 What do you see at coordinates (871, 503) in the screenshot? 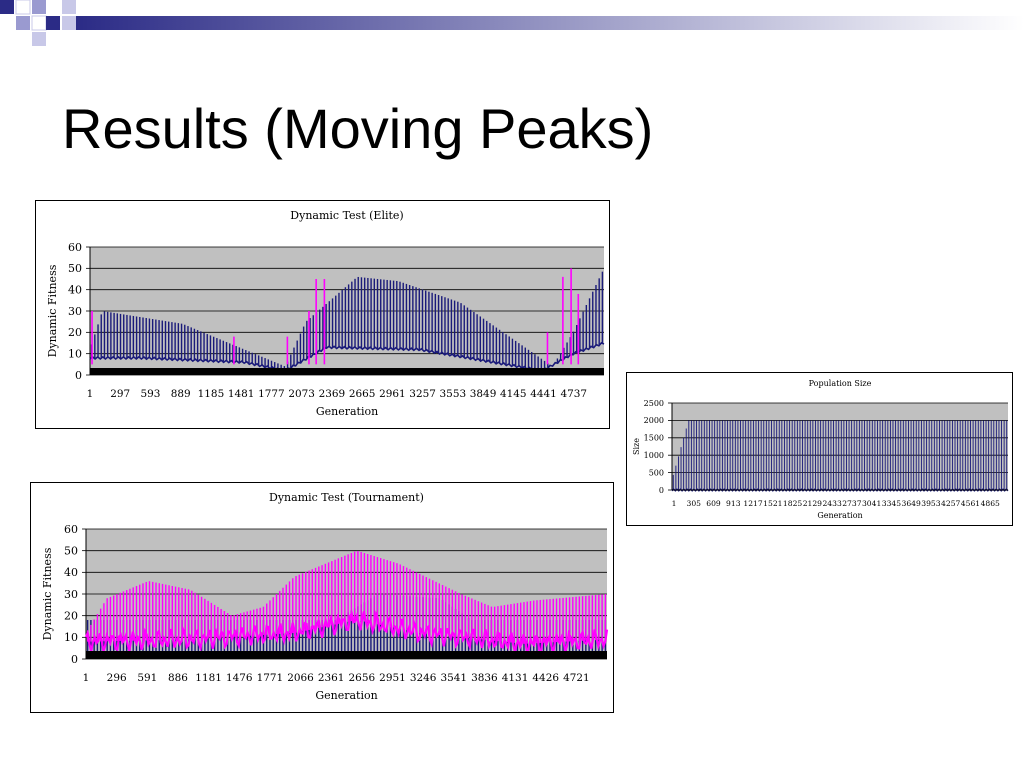
I see `x-tick-label: 3041` at bounding box center [871, 503].